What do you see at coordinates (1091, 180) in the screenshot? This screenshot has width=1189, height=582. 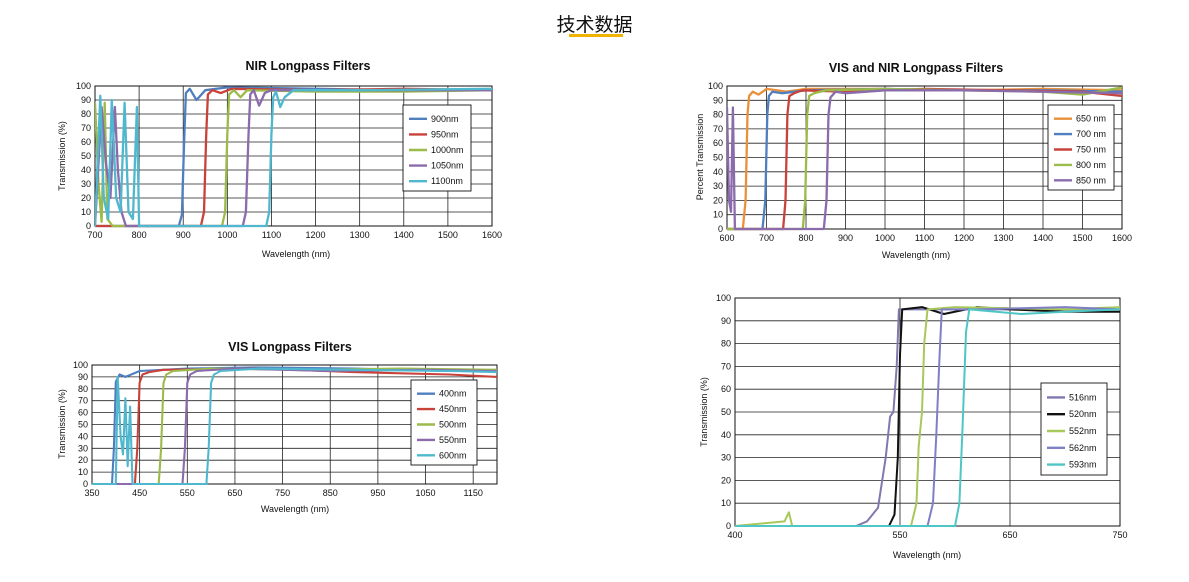 I see `legend-label: 850 nm` at bounding box center [1091, 180].